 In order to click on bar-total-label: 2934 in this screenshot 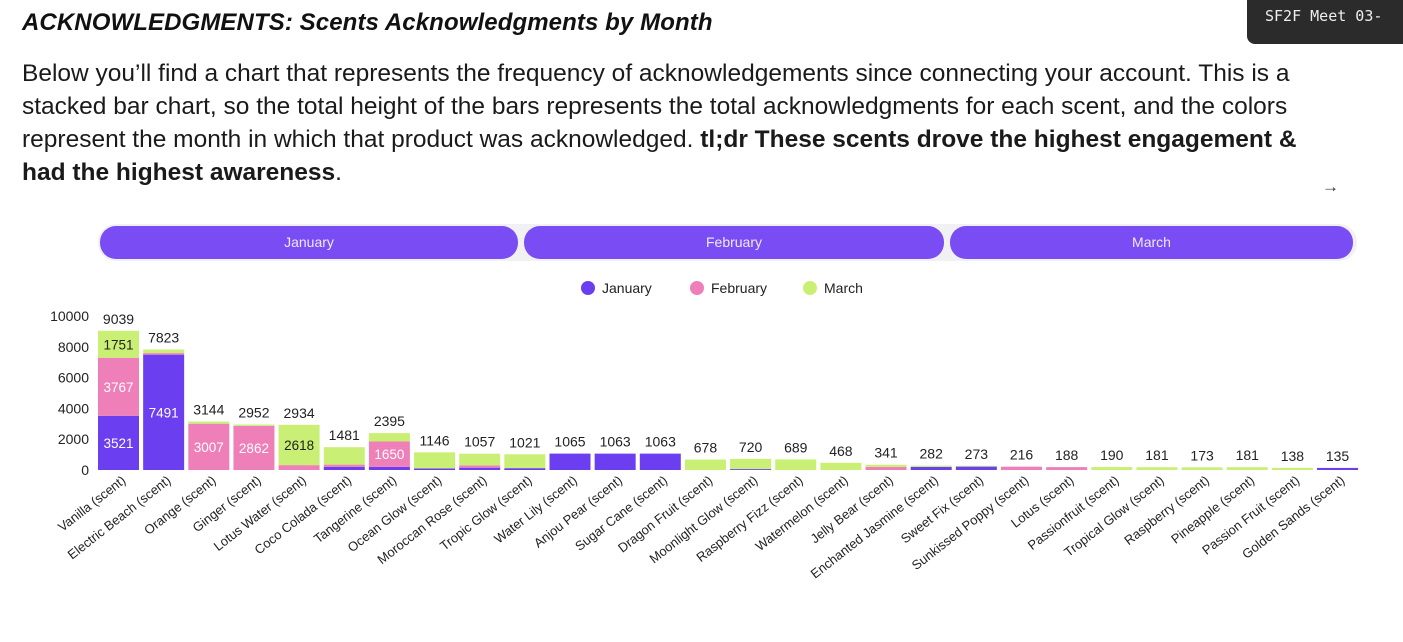, I will do `click(299, 413)`.